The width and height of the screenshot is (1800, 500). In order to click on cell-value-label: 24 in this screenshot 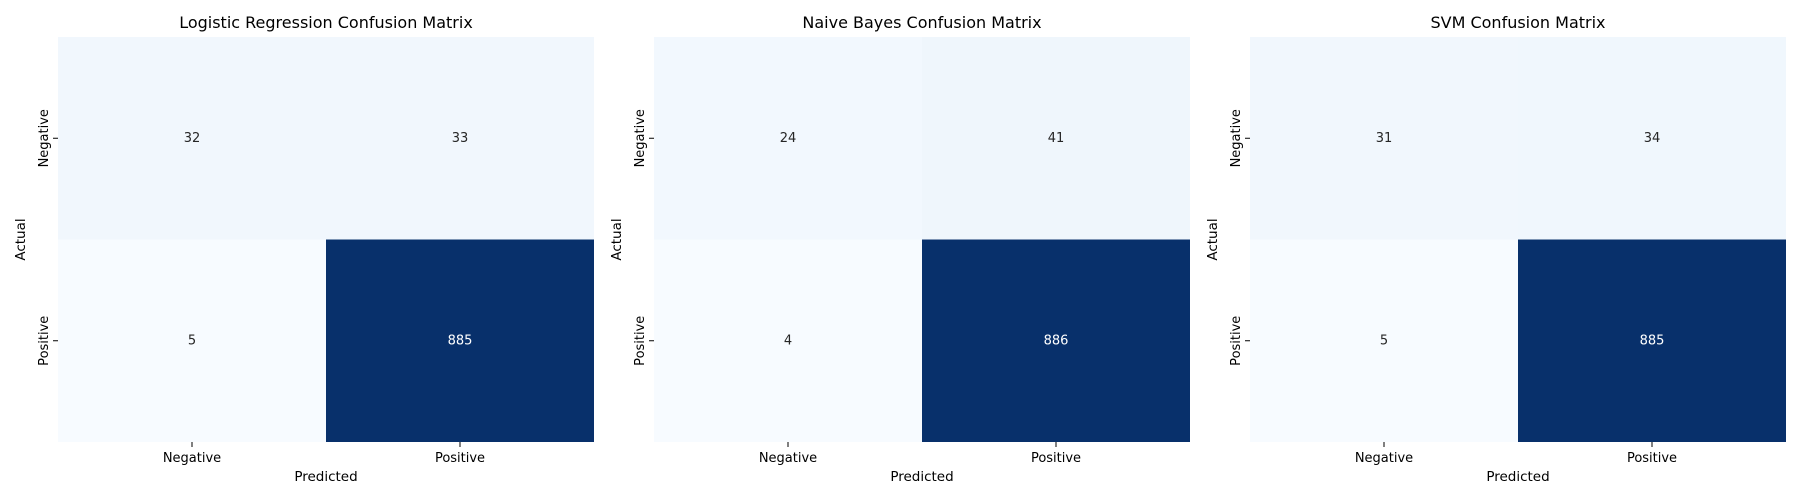, I will do `click(788, 138)`.